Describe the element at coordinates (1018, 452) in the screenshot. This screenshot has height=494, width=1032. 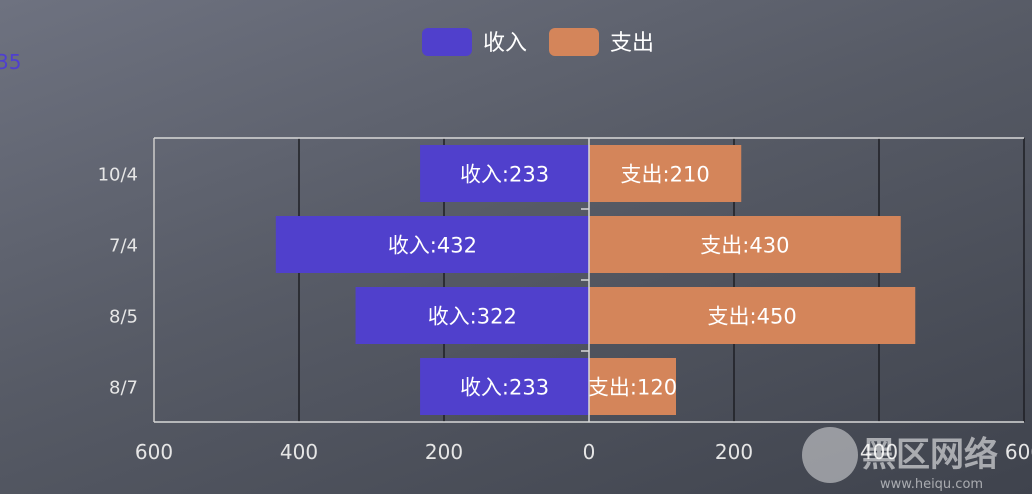
I see `x-tick-label-6: 600` at that location.